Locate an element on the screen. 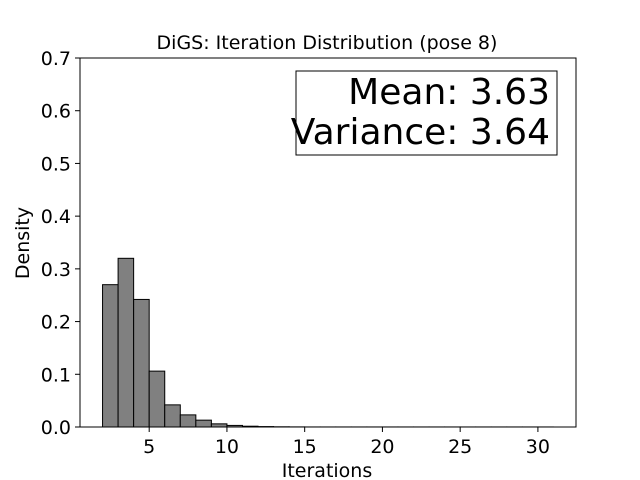 The image size is (640, 480). x-axis-ticks: 5 10 15 20 25 30 is located at coordinates (346, 442).